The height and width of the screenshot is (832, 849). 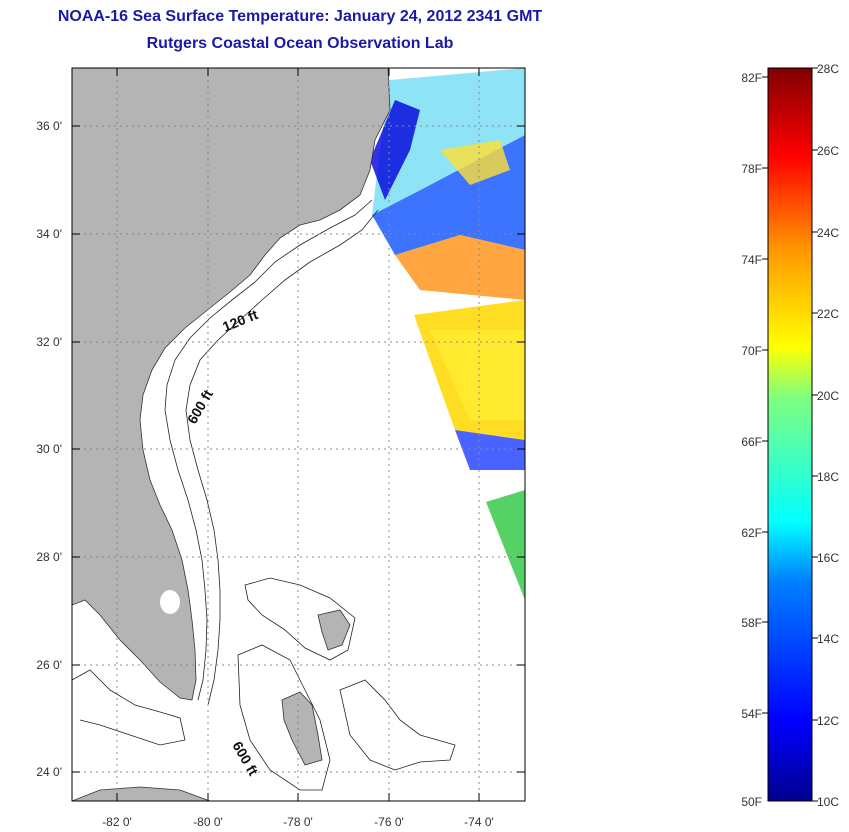 I want to click on cb-label-24c: 24C, so click(x=828, y=233).